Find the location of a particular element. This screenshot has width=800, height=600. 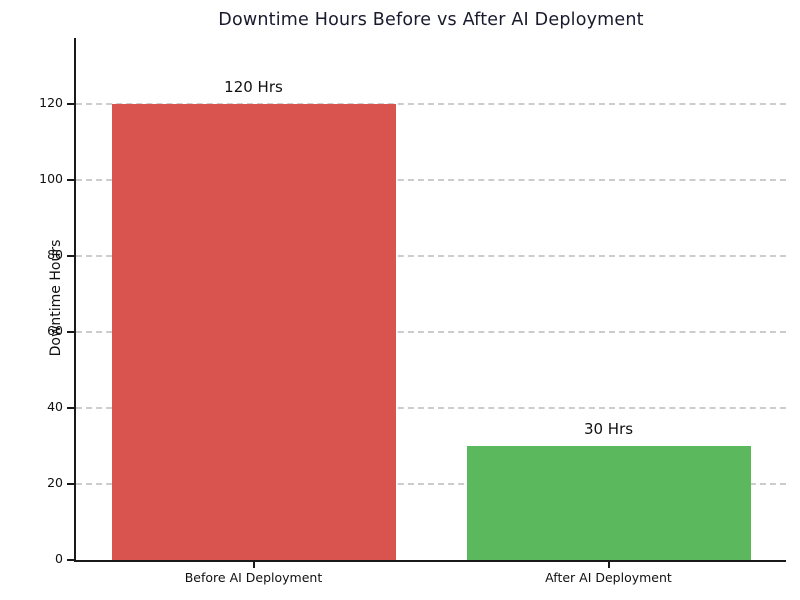

y-tick-label-120: 120 is located at coordinates (51, 103).